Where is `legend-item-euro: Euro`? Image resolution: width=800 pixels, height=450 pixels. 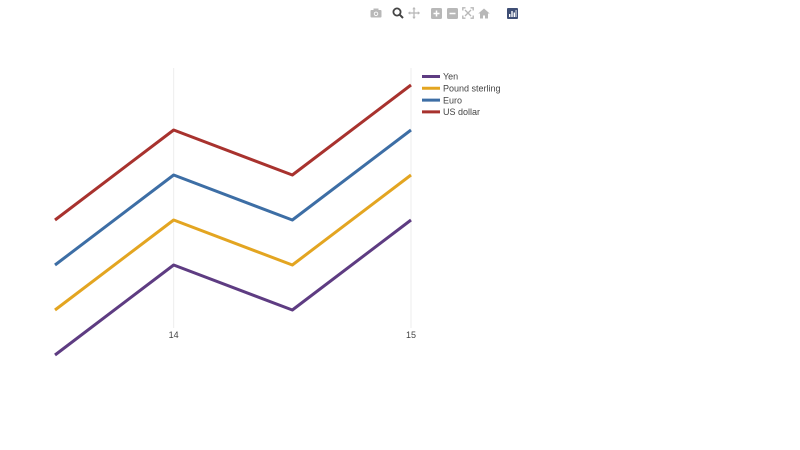
legend-item-euro: Euro is located at coordinates (442, 100).